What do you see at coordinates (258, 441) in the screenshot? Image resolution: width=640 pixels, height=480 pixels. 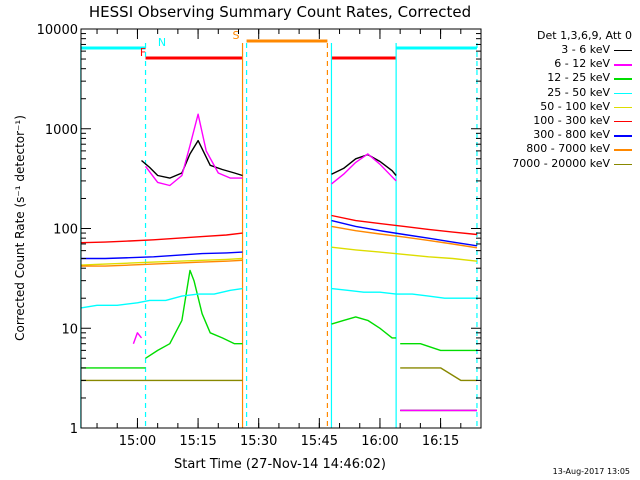 I see `x-tick-label-2: 15:30` at bounding box center [258, 441].